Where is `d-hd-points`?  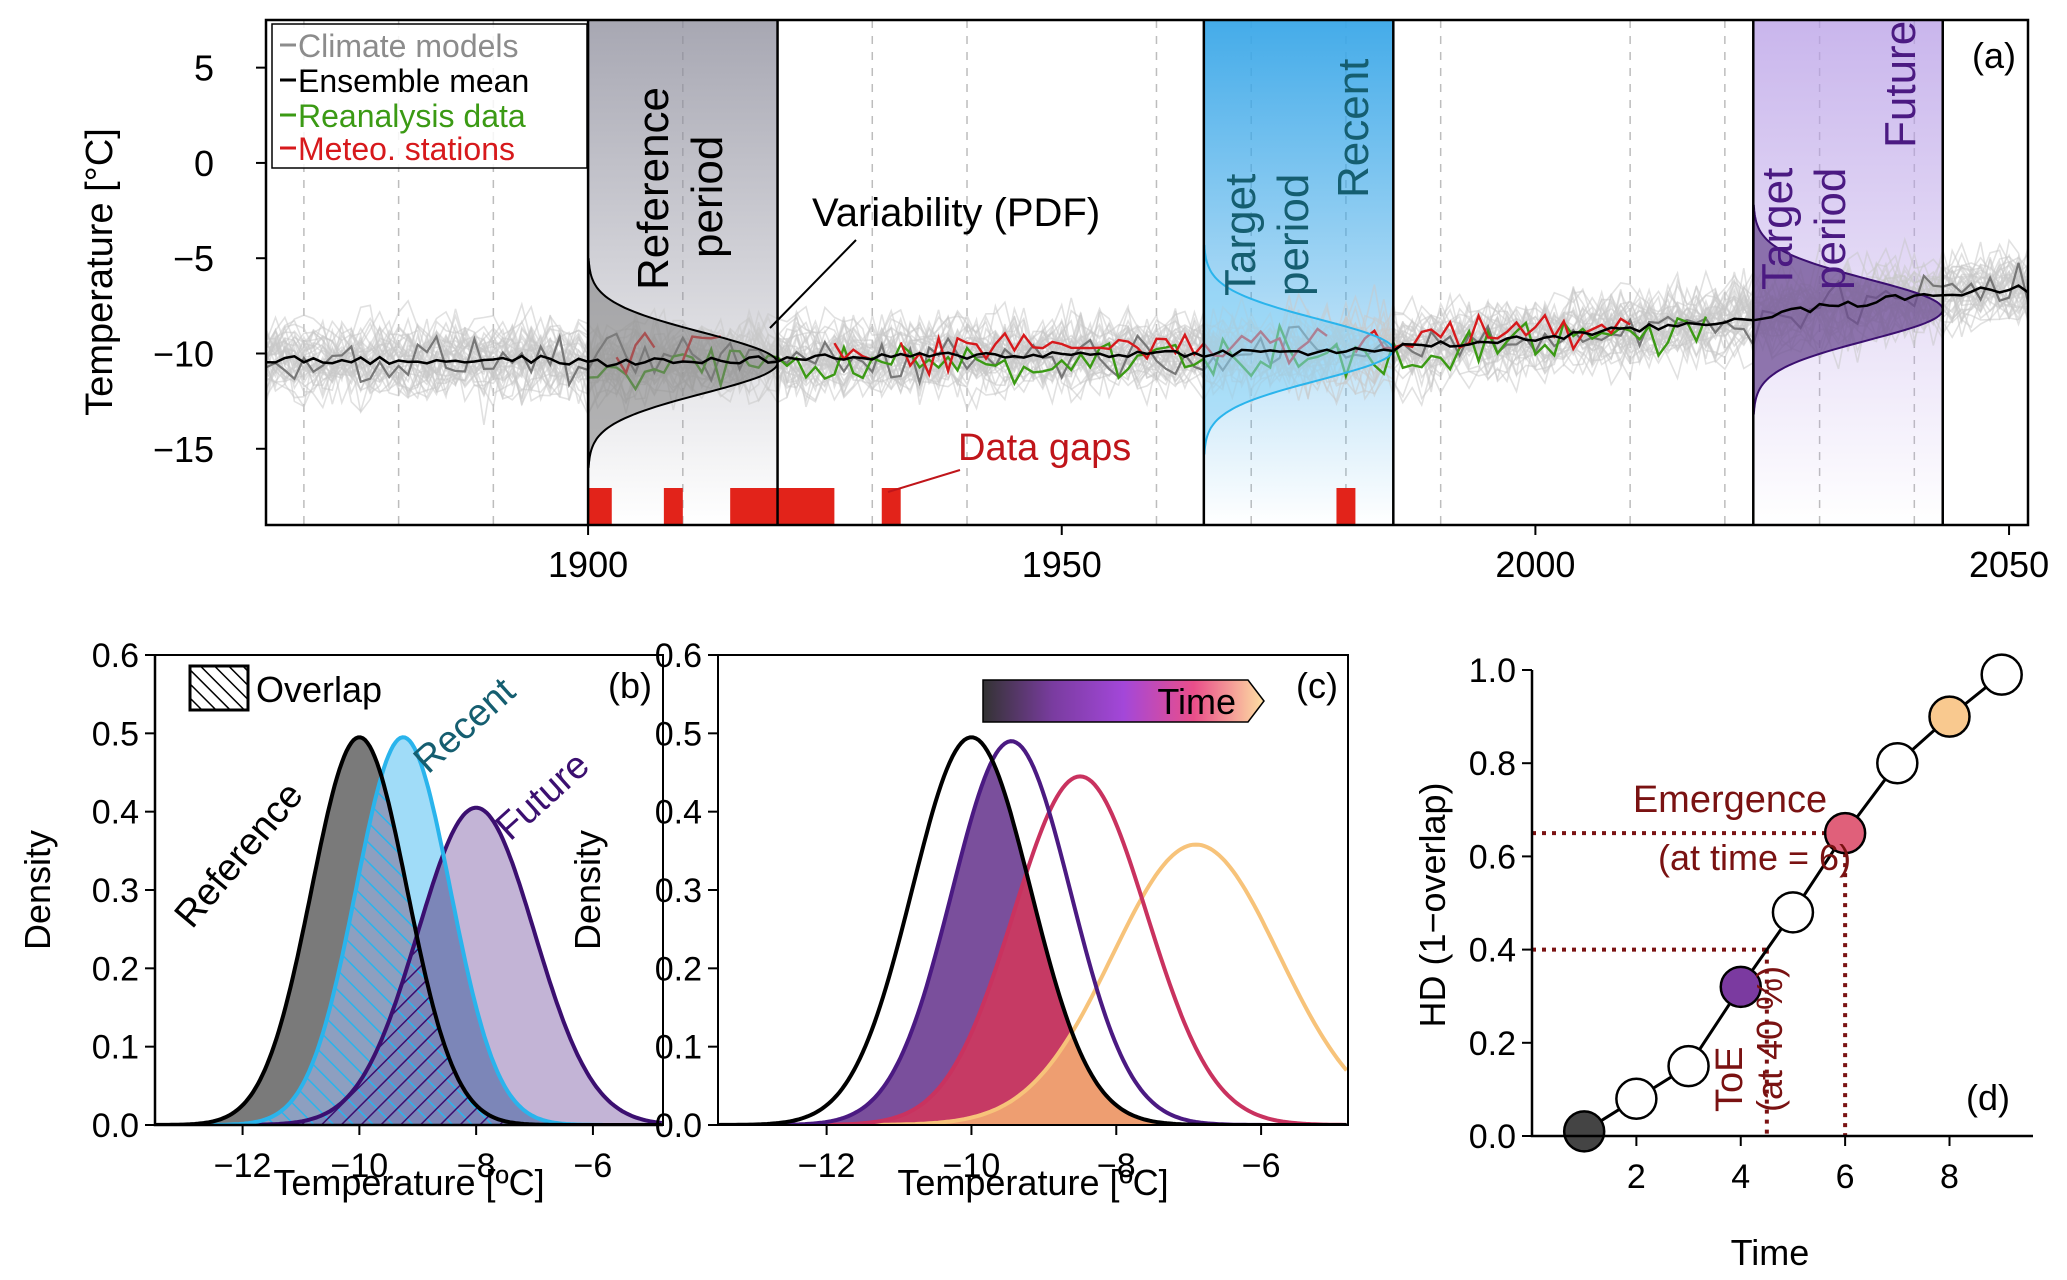
d-hd-points is located at coordinates (1792, 903).